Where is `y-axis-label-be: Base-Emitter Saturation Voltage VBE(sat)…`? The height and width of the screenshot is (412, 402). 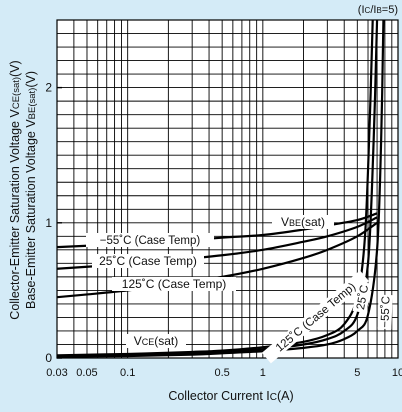
y-axis-label-be: Base-Emitter Saturation Voltage VBE(sat)… is located at coordinates (31, 190).